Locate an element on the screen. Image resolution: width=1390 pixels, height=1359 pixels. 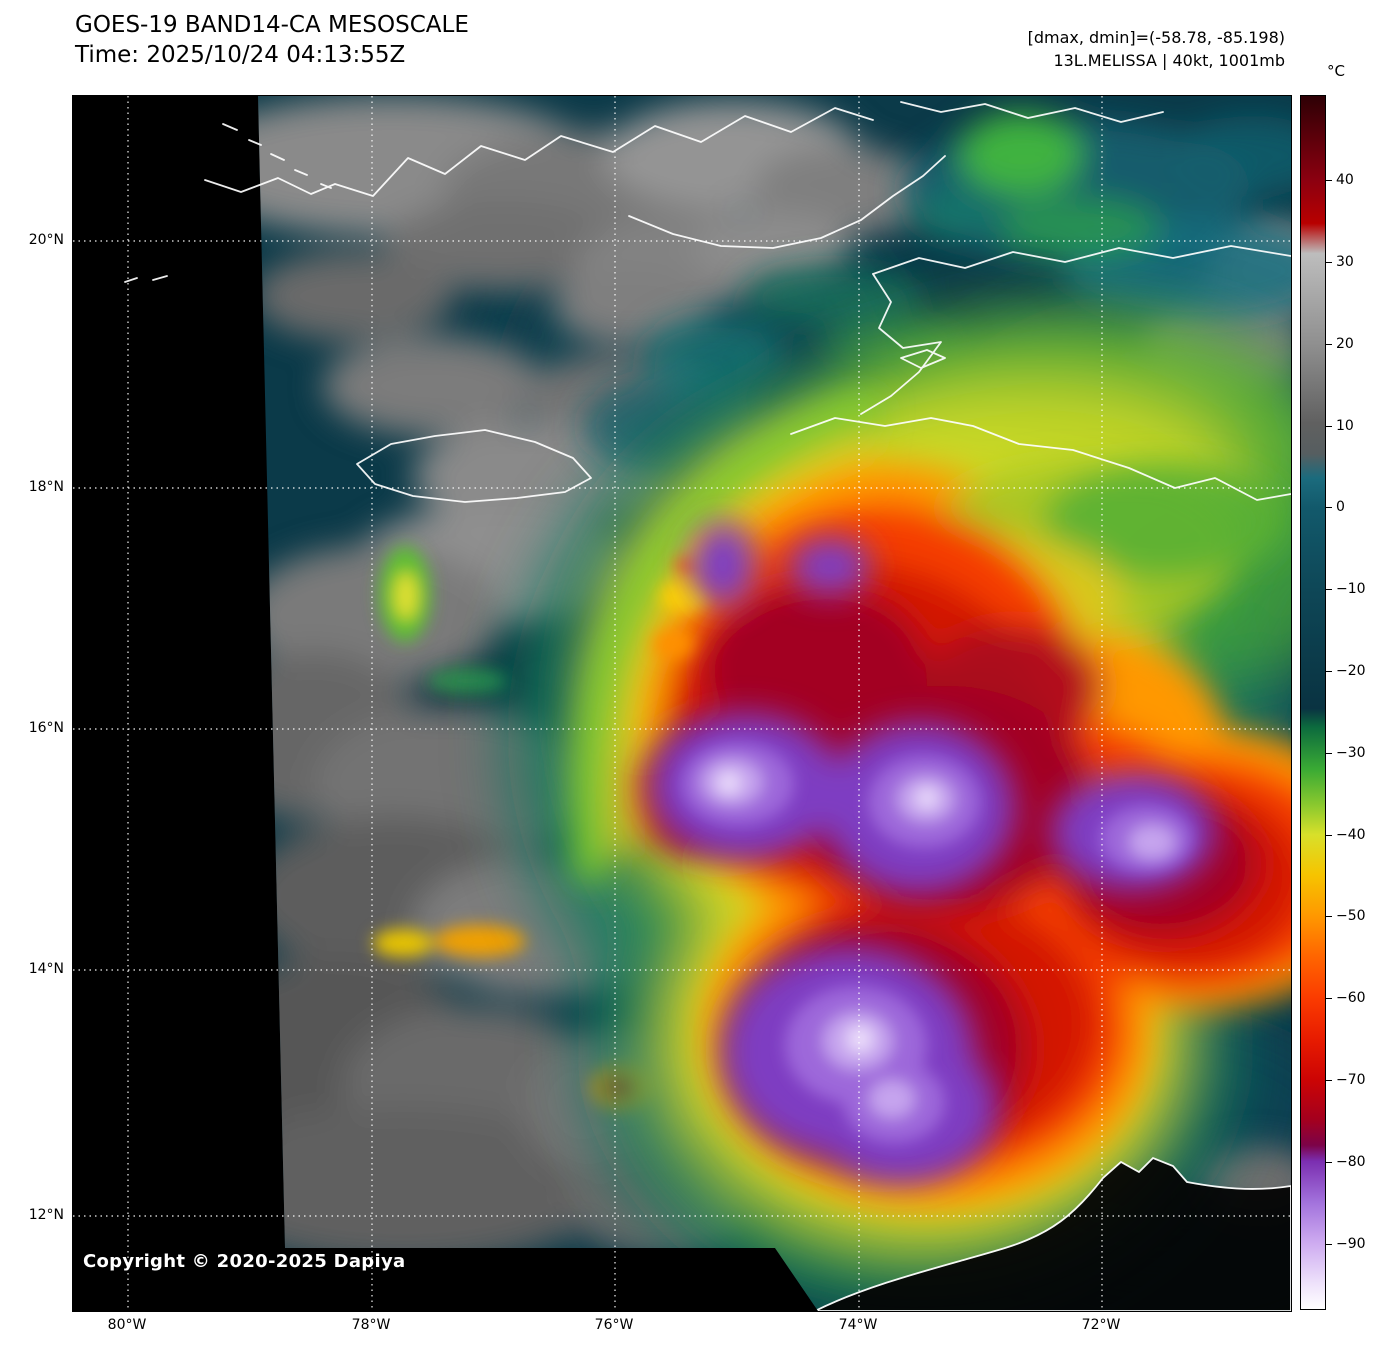
colorbar-tick-m40: −40 is located at coordinates (1351, 835).